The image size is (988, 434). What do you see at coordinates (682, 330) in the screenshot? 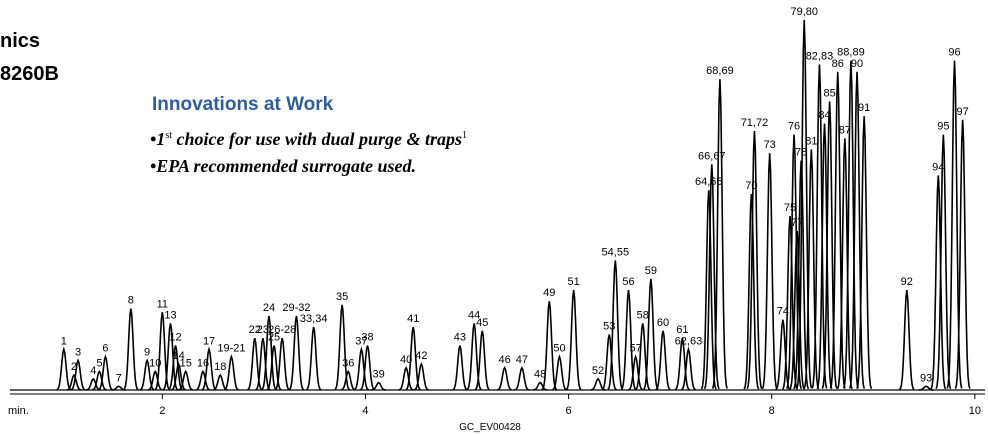
I see `peak-label: 61` at bounding box center [682, 330].